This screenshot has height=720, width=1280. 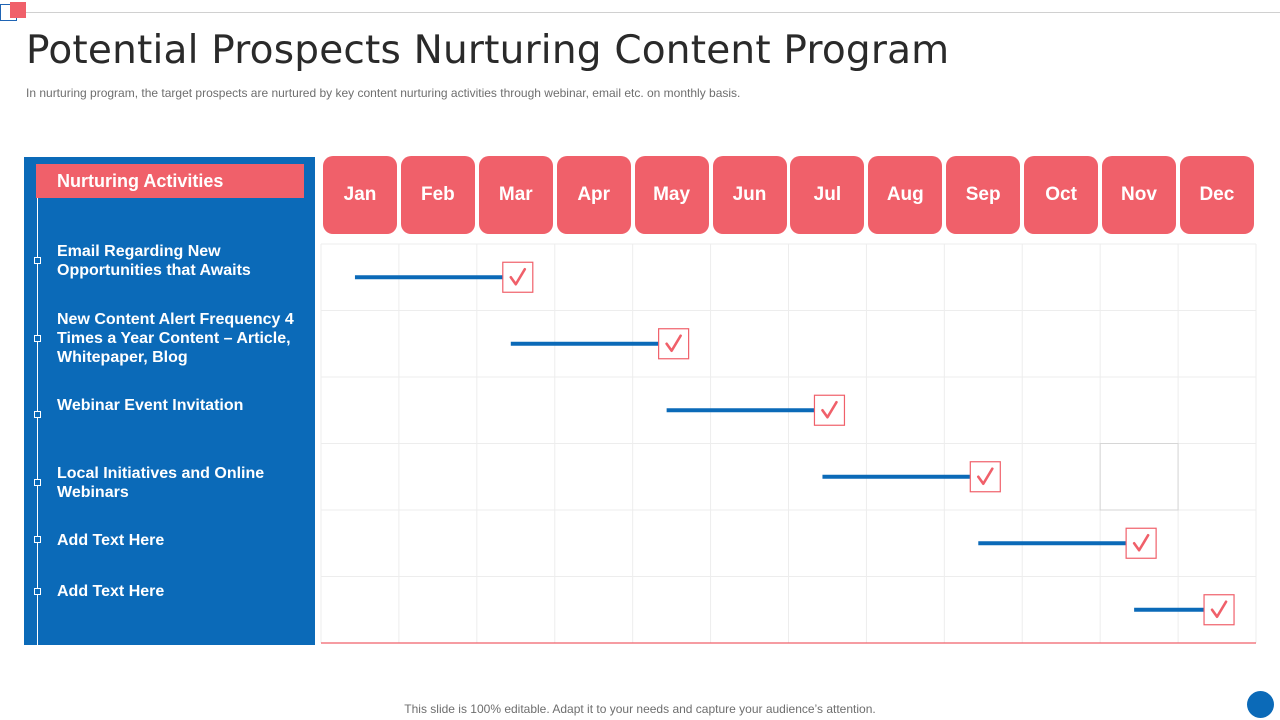 I want to click on month-header: Mar, so click(x=515, y=195).